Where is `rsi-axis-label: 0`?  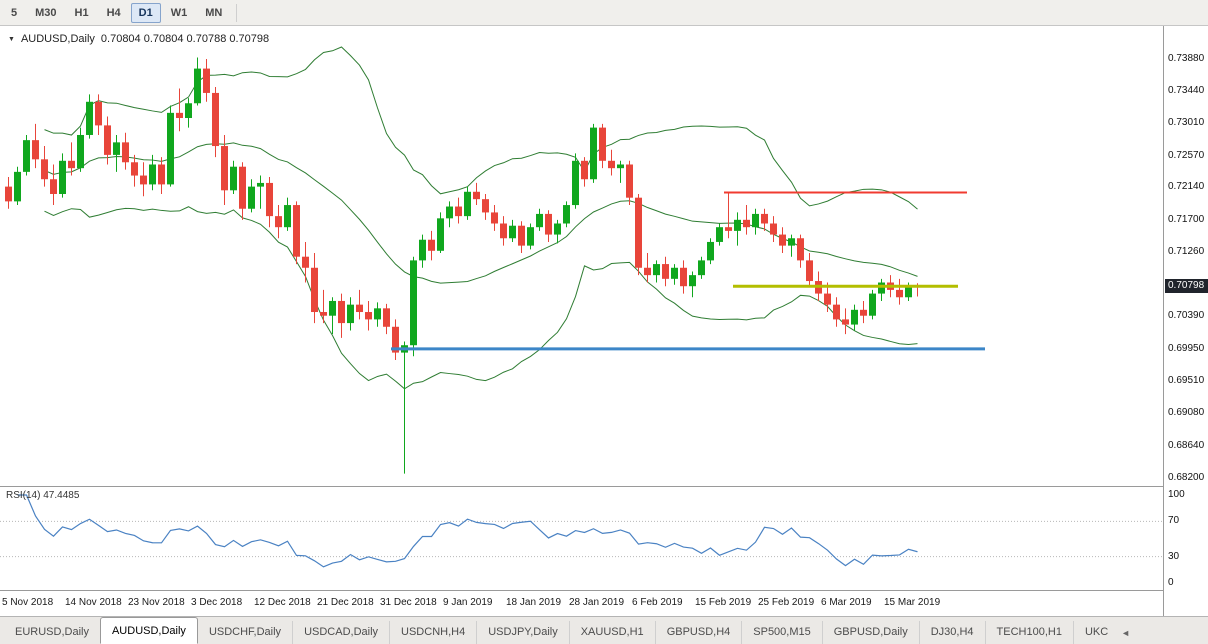 rsi-axis-label: 0 is located at coordinates (1171, 582).